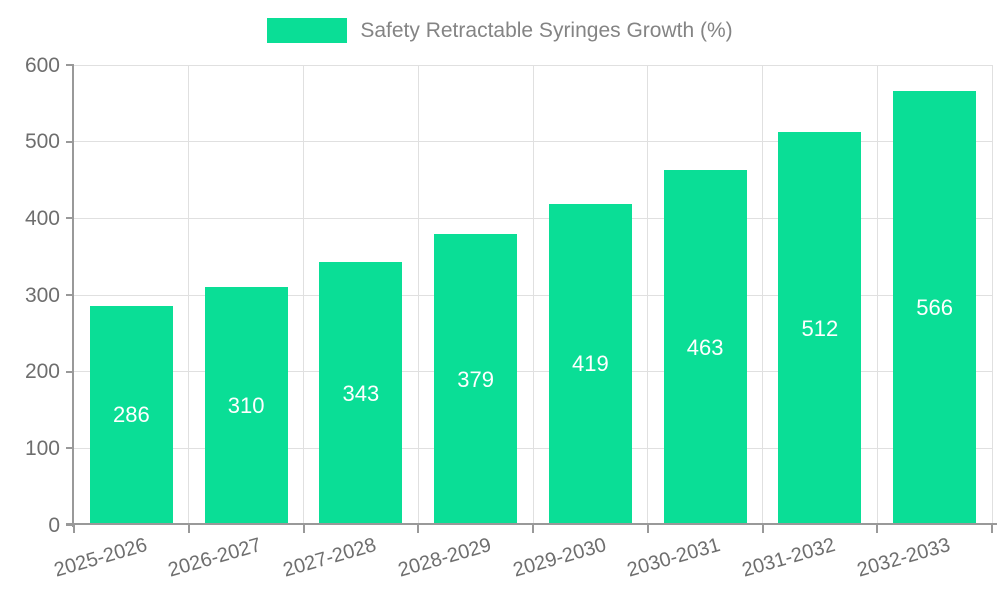 This screenshot has width=1000, height=600. I want to click on y-axis-tick-label: 100, so click(42, 448).